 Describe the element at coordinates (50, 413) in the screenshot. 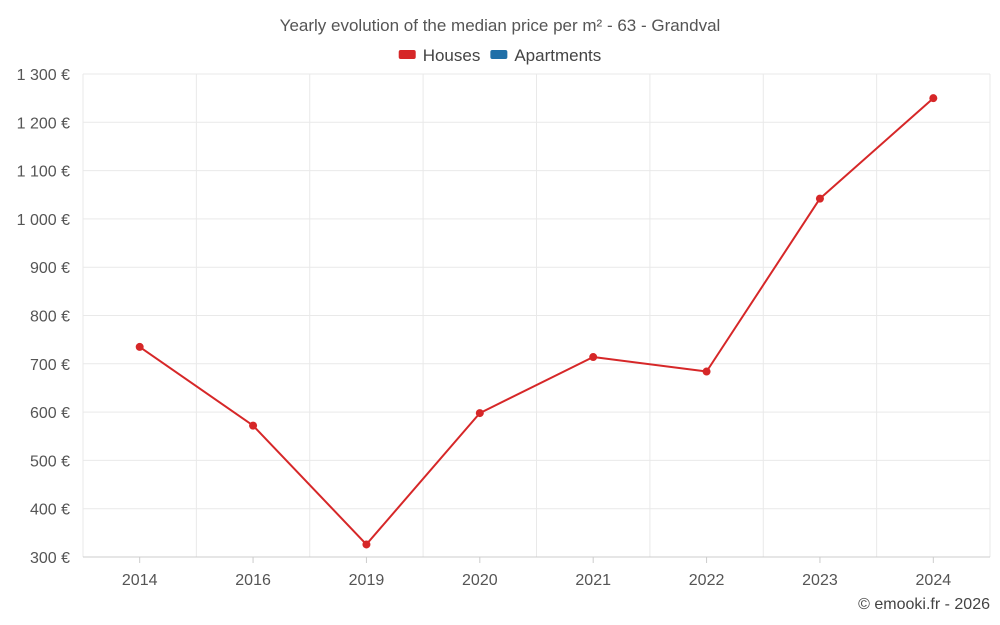

I see `y-tick-label: 600 €` at that location.